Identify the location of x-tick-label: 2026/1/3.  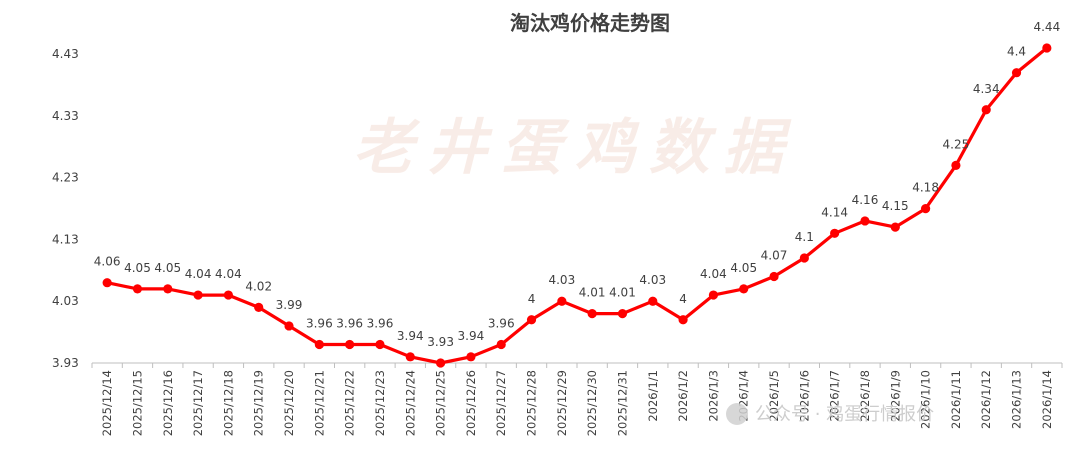
(713, 396).